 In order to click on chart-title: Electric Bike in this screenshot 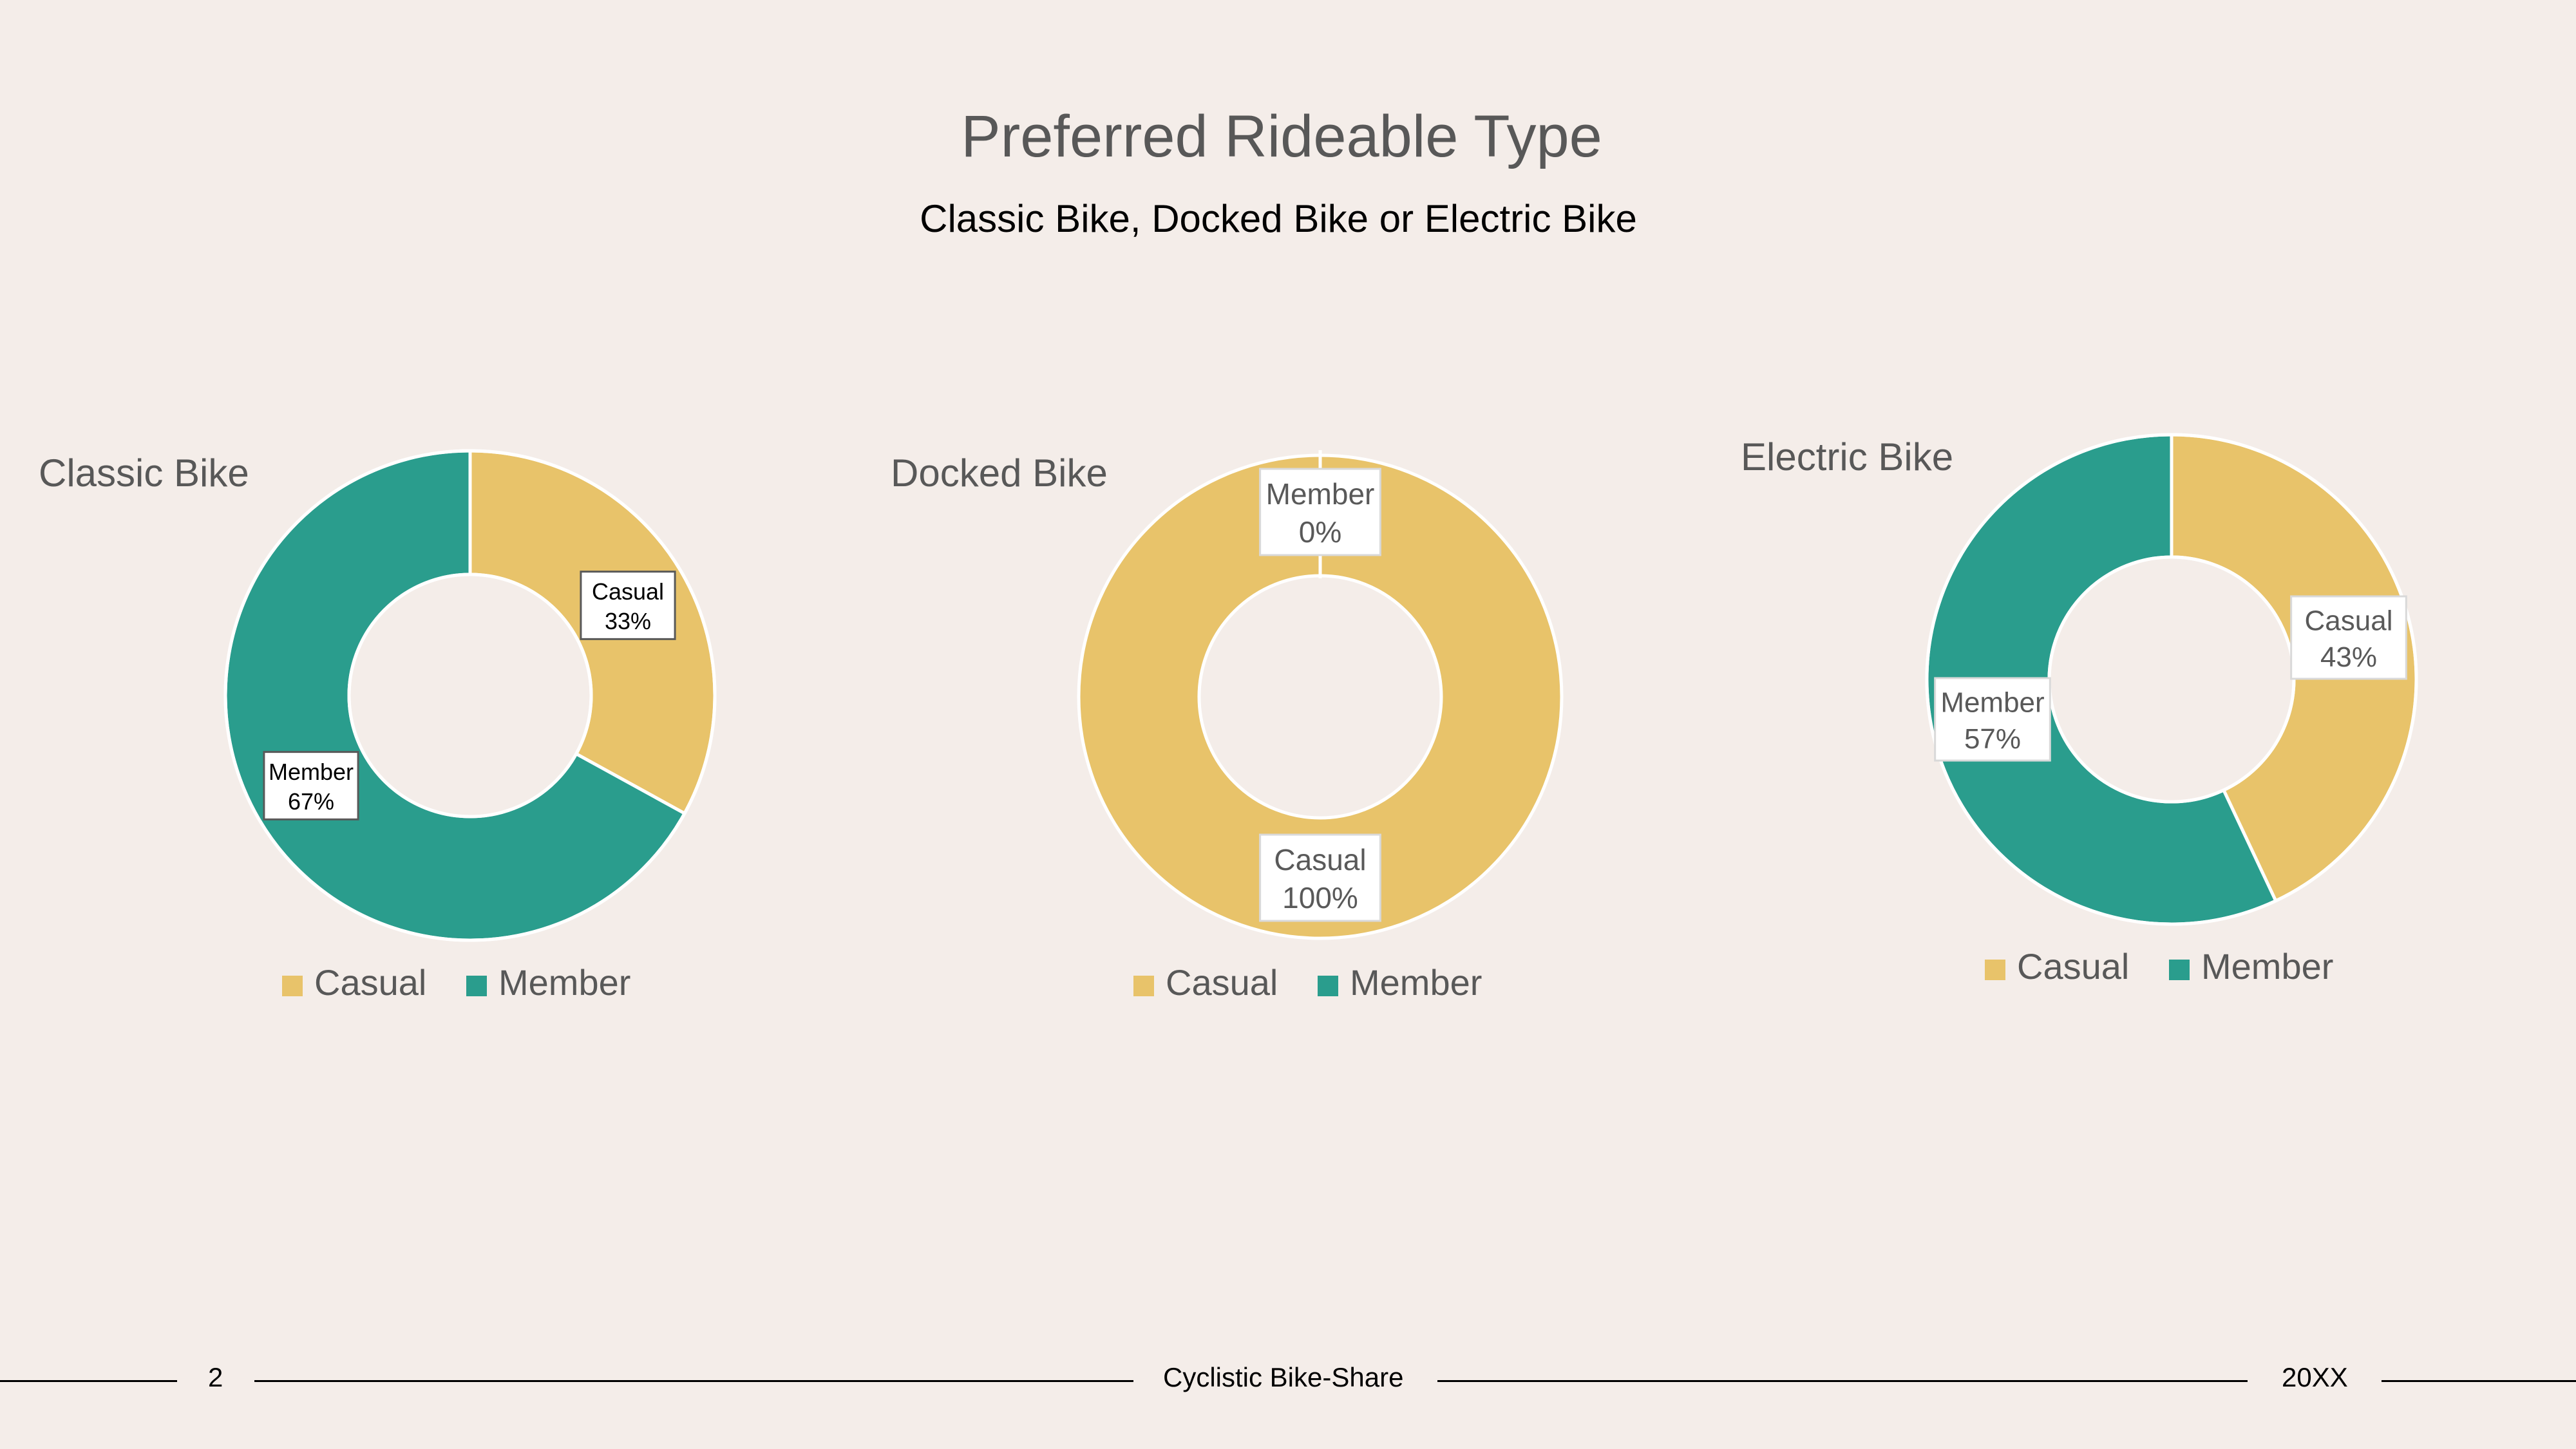, I will do `click(1847, 457)`.